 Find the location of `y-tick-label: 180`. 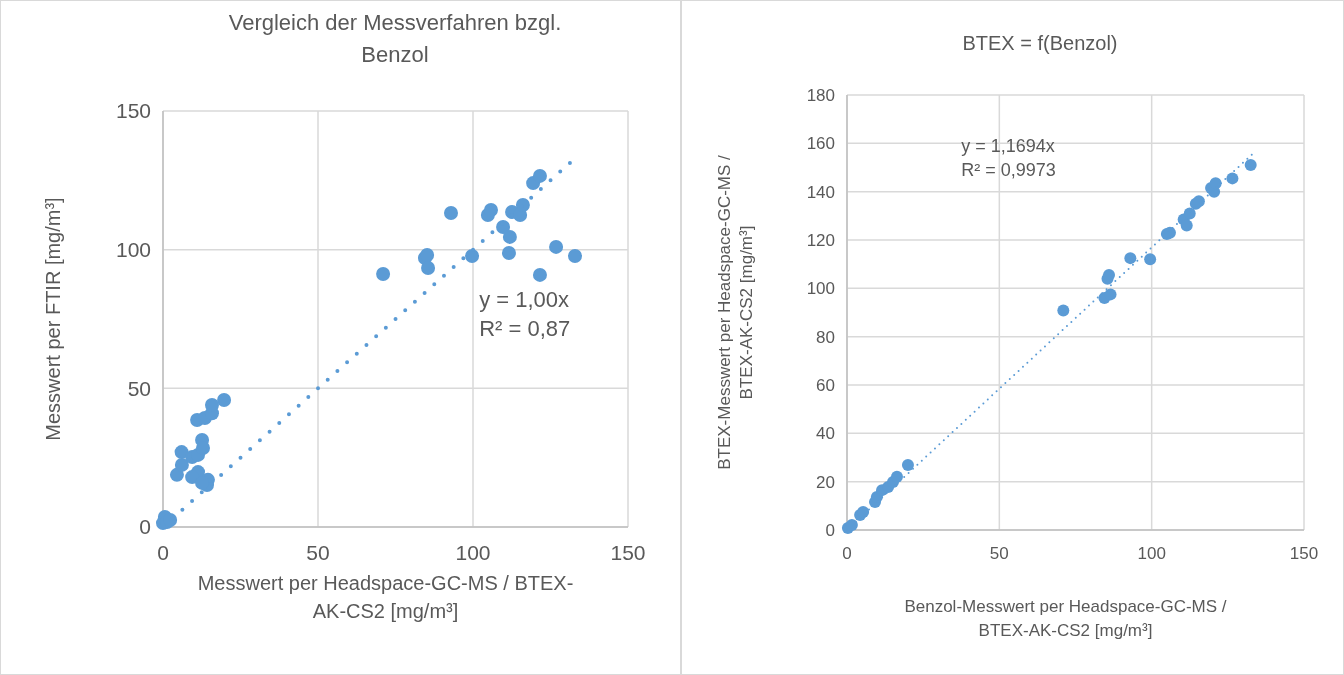

y-tick-label: 180 is located at coordinates (820, 95).